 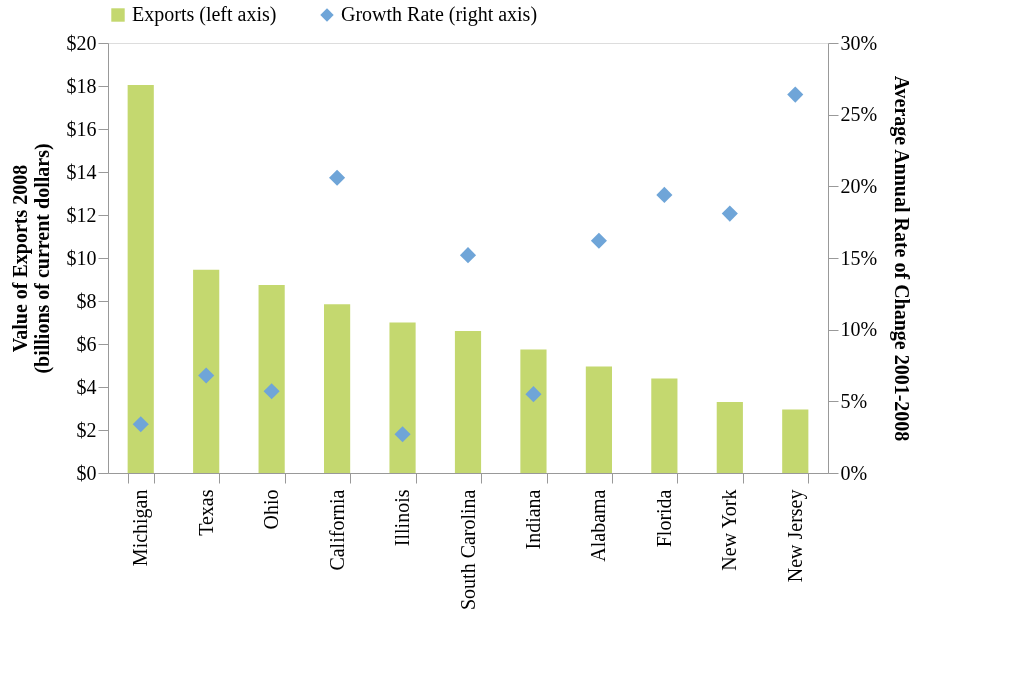 What do you see at coordinates (854, 400) in the screenshot?
I see `y2-tick-label: 5%` at bounding box center [854, 400].